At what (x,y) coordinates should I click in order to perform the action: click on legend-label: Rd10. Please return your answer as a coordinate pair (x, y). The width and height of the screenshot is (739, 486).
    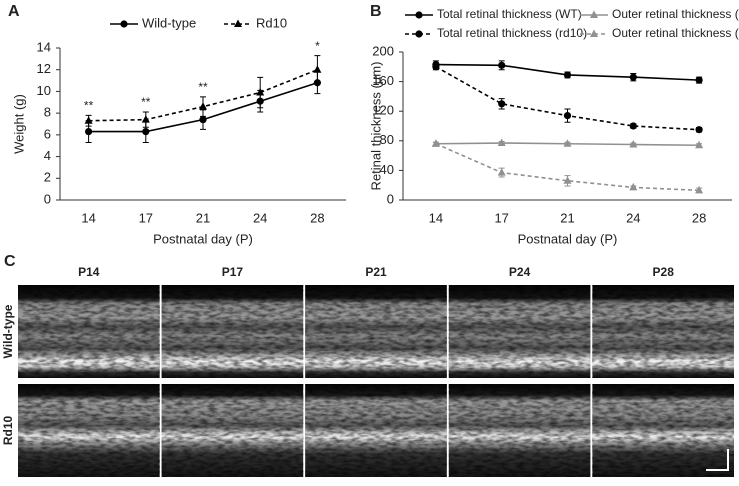
    Looking at the image, I should click on (271, 22).